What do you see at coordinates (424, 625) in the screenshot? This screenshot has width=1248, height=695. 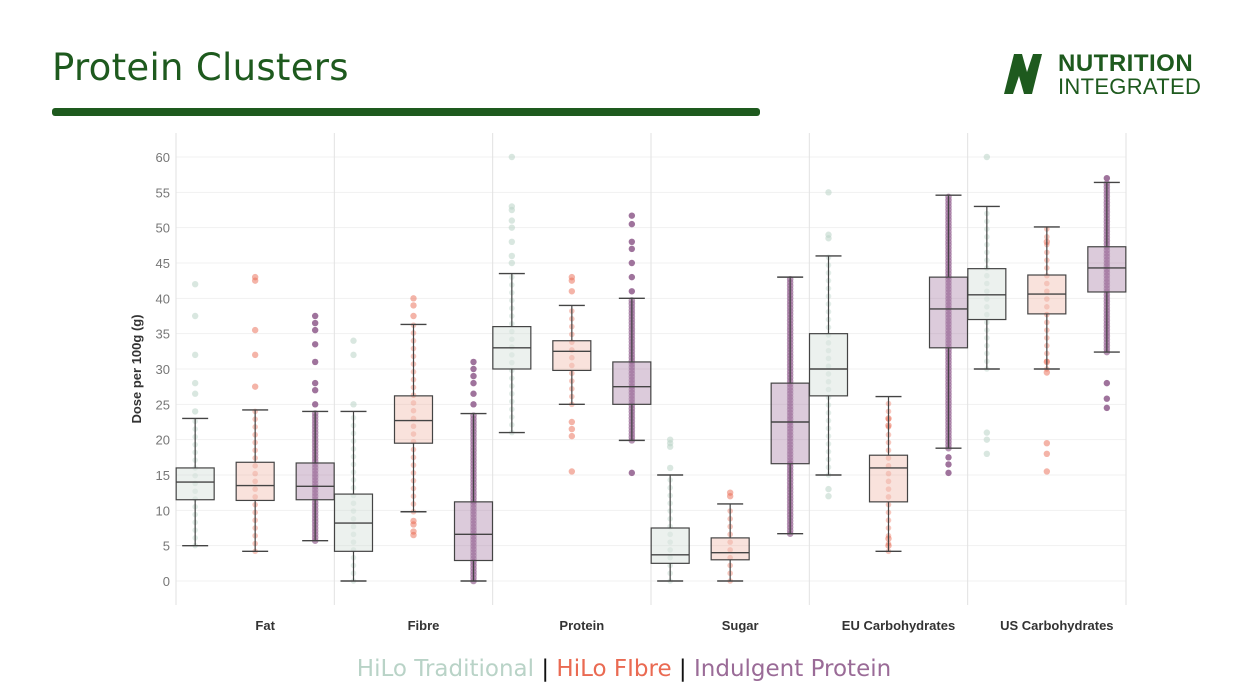 I see `x-category-label: Fibre` at bounding box center [424, 625].